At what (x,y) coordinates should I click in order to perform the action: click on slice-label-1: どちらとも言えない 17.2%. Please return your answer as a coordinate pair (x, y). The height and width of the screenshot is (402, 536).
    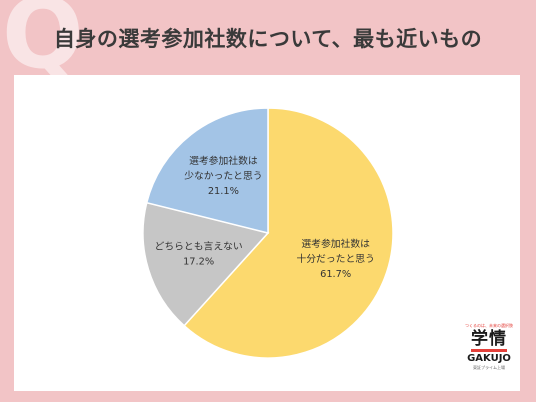
    Looking at the image, I should click on (199, 254).